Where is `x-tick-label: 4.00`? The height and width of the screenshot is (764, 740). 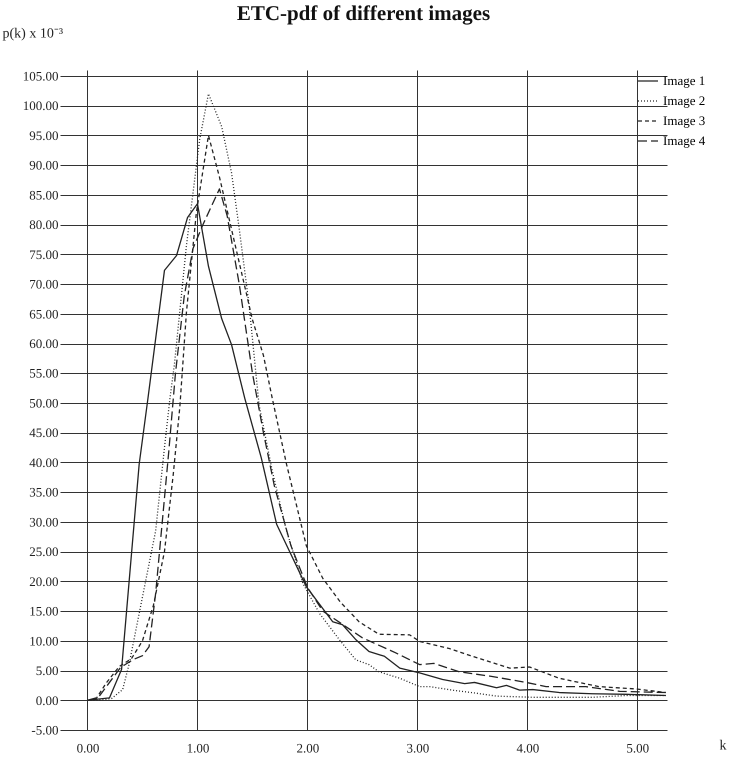
x-tick-label: 4.00 is located at coordinates (528, 748).